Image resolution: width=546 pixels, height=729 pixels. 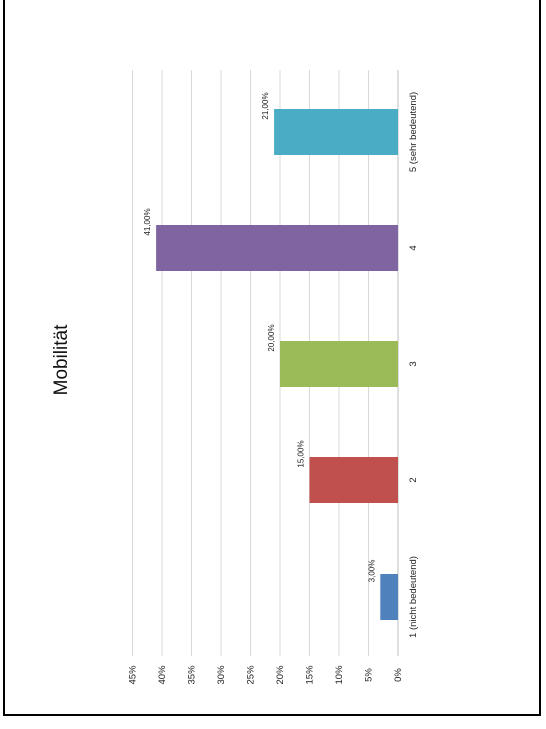 I want to click on data-label: 15,00%, so click(x=301, y=453).